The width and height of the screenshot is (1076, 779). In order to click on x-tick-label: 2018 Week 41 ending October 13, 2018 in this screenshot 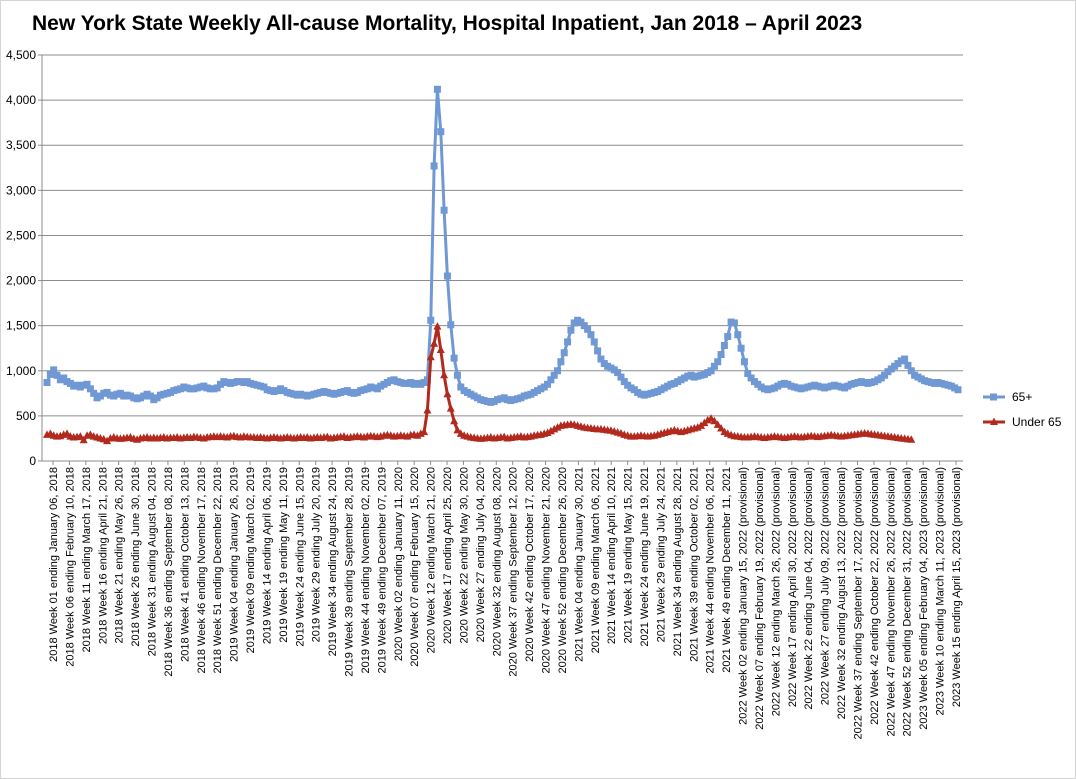, I will do `click(185, 564)`.